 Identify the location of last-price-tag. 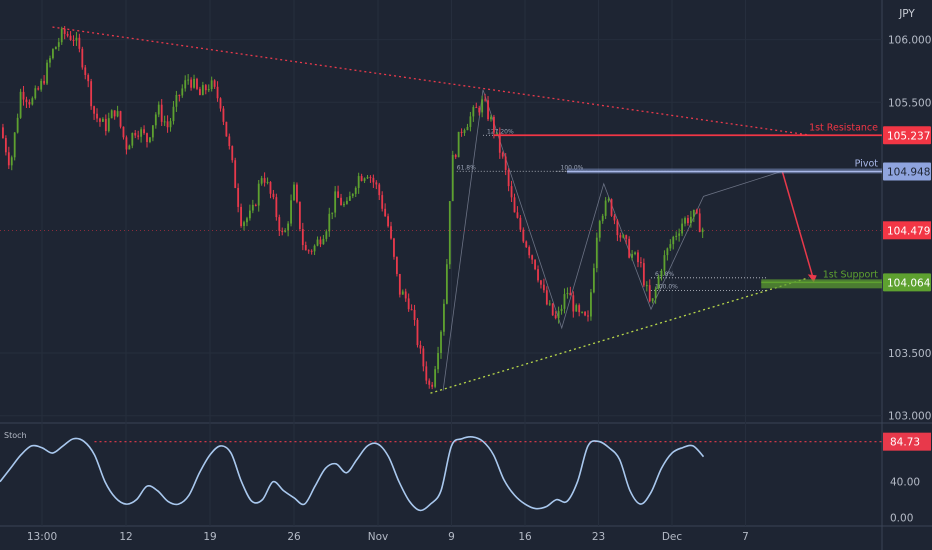
(907, 230).